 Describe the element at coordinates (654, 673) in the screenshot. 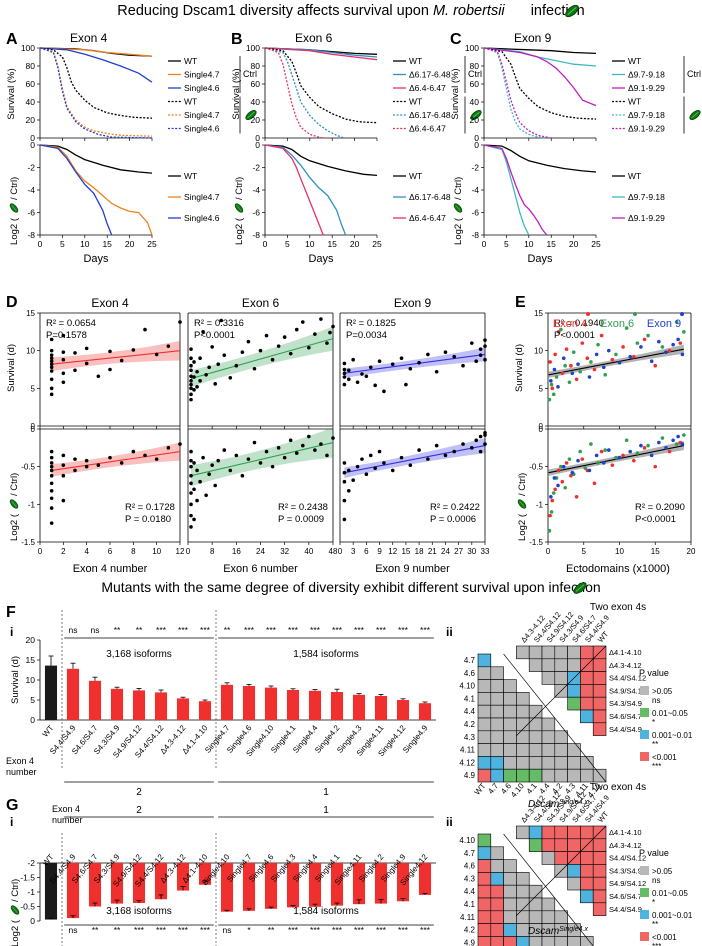

I see `legend-title: P value` at that location.